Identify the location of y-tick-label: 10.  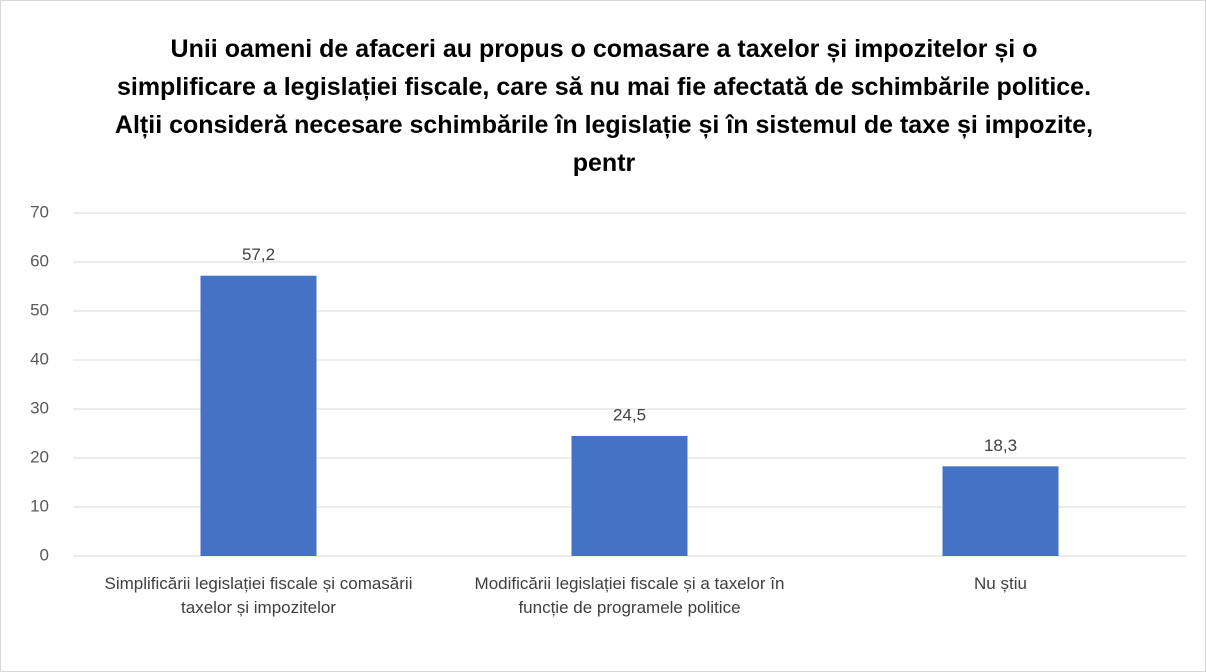
(39, 505).